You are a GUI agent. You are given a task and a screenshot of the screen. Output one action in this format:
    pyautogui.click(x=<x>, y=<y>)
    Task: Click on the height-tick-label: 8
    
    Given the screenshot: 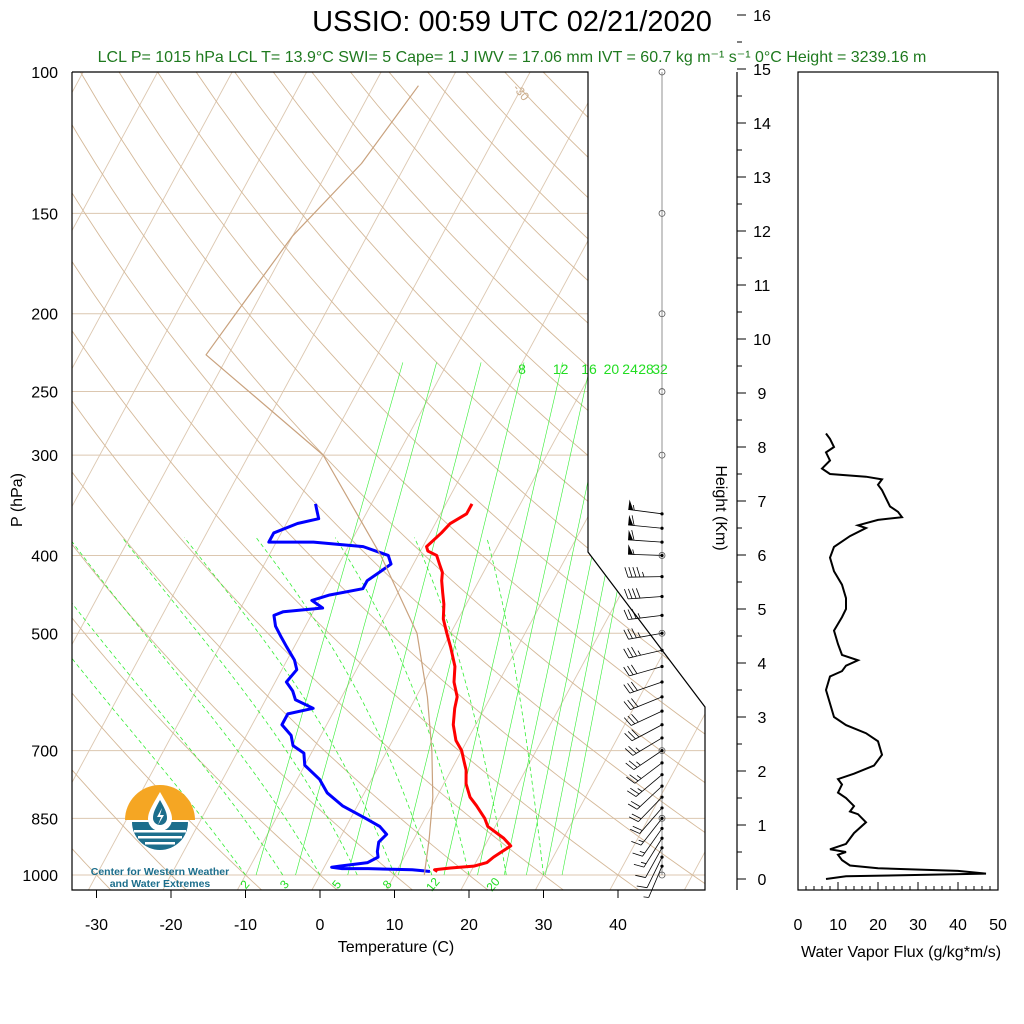 What is the action you would take?
    pyautogui.click(x=762, y=448)
    